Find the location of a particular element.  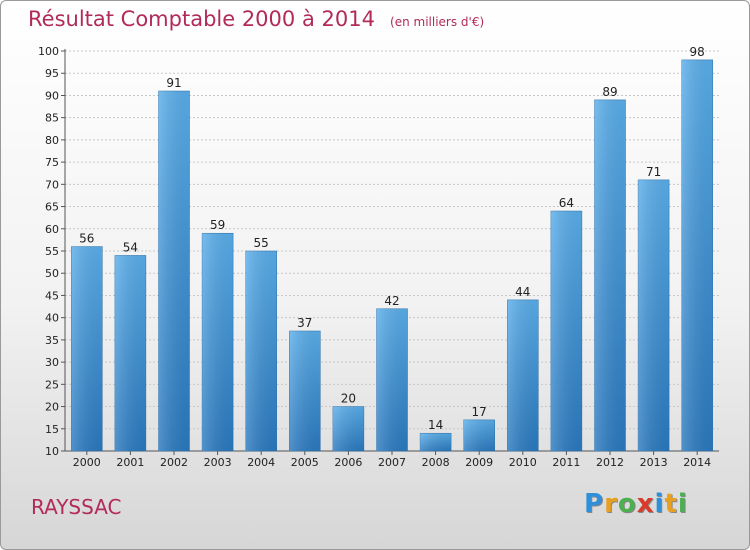

value-label: 56 is located at coordinates (86, 239).